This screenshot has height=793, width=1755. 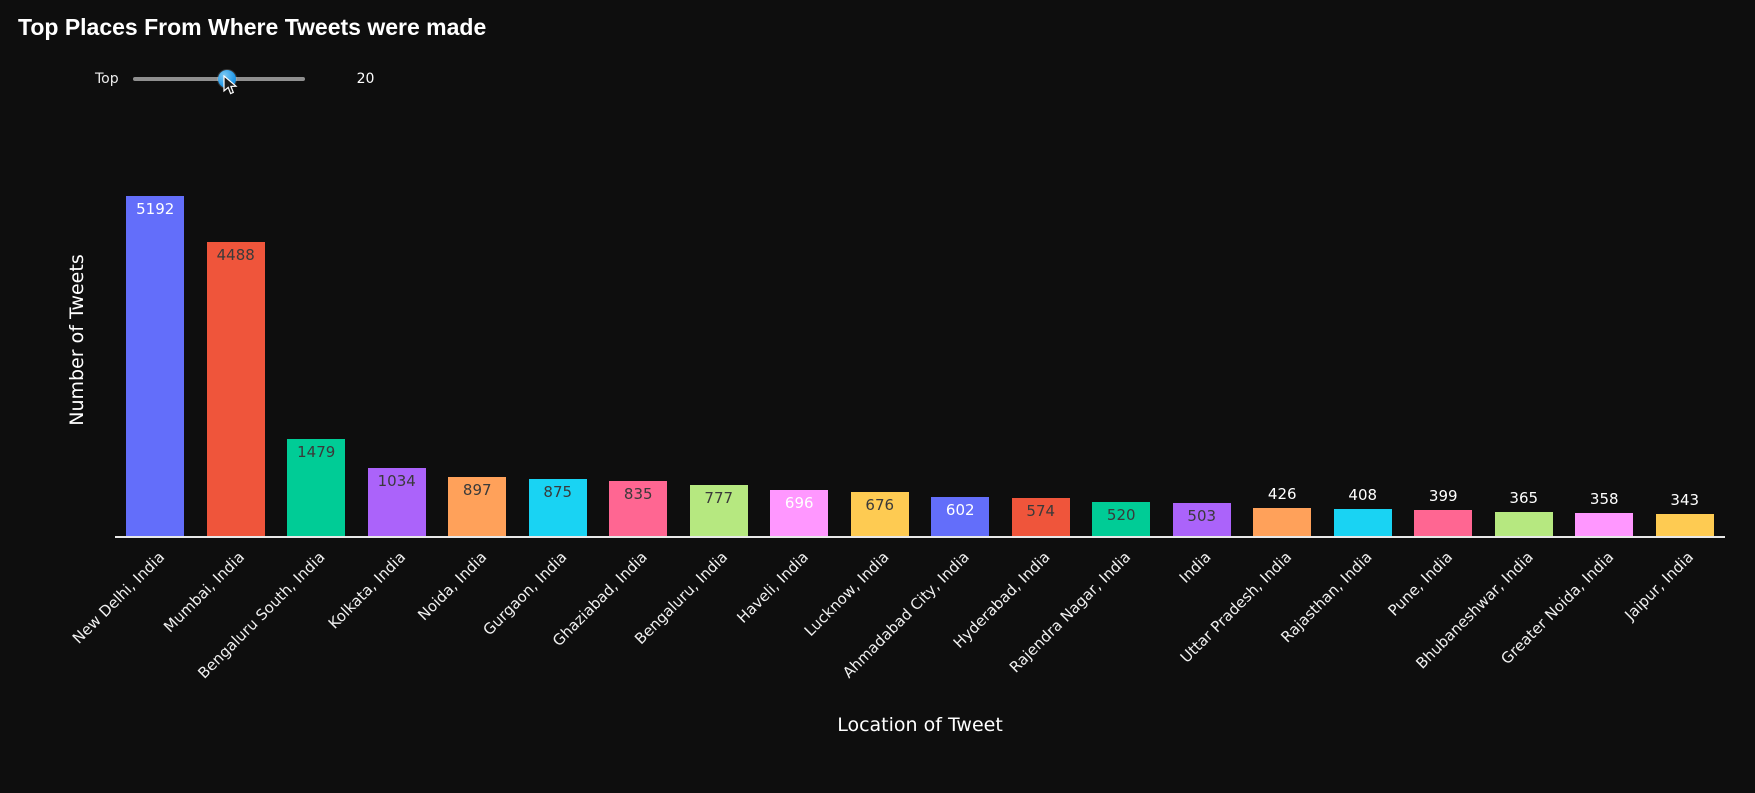 What do you see at coordinates (1340, 394) in the screenshot?
I see `bar-group: 408 Rajasthan, India` at bounding box center [1340, 394].